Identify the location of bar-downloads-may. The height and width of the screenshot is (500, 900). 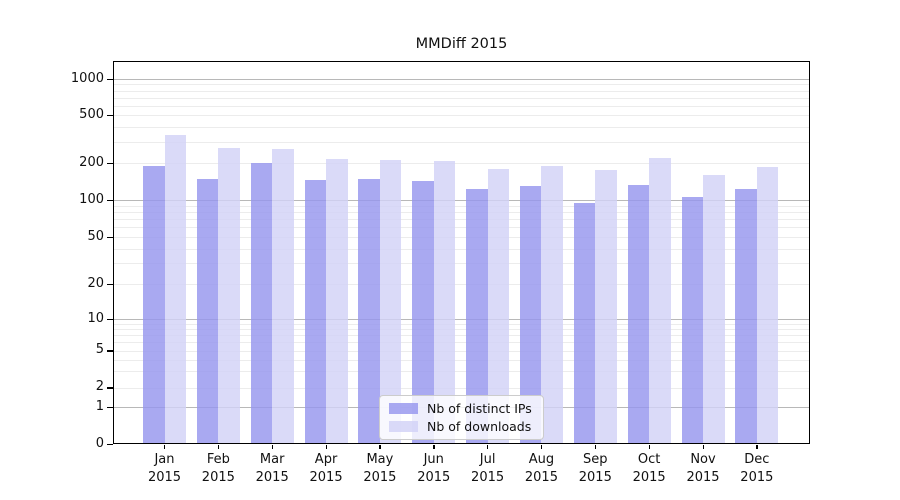
(390, 301).